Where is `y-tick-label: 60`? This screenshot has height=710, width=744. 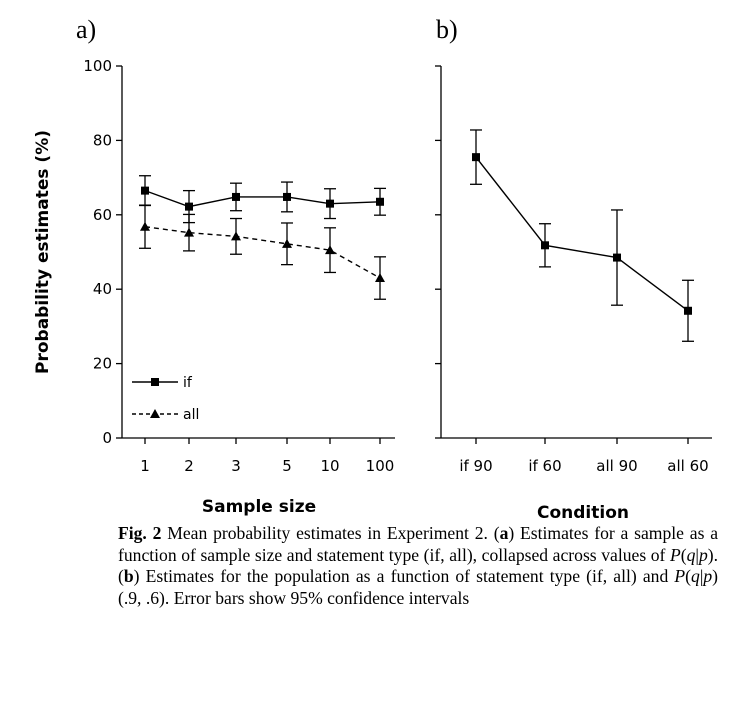
y-tick-label: 60 is located at coordinates (102, 215).